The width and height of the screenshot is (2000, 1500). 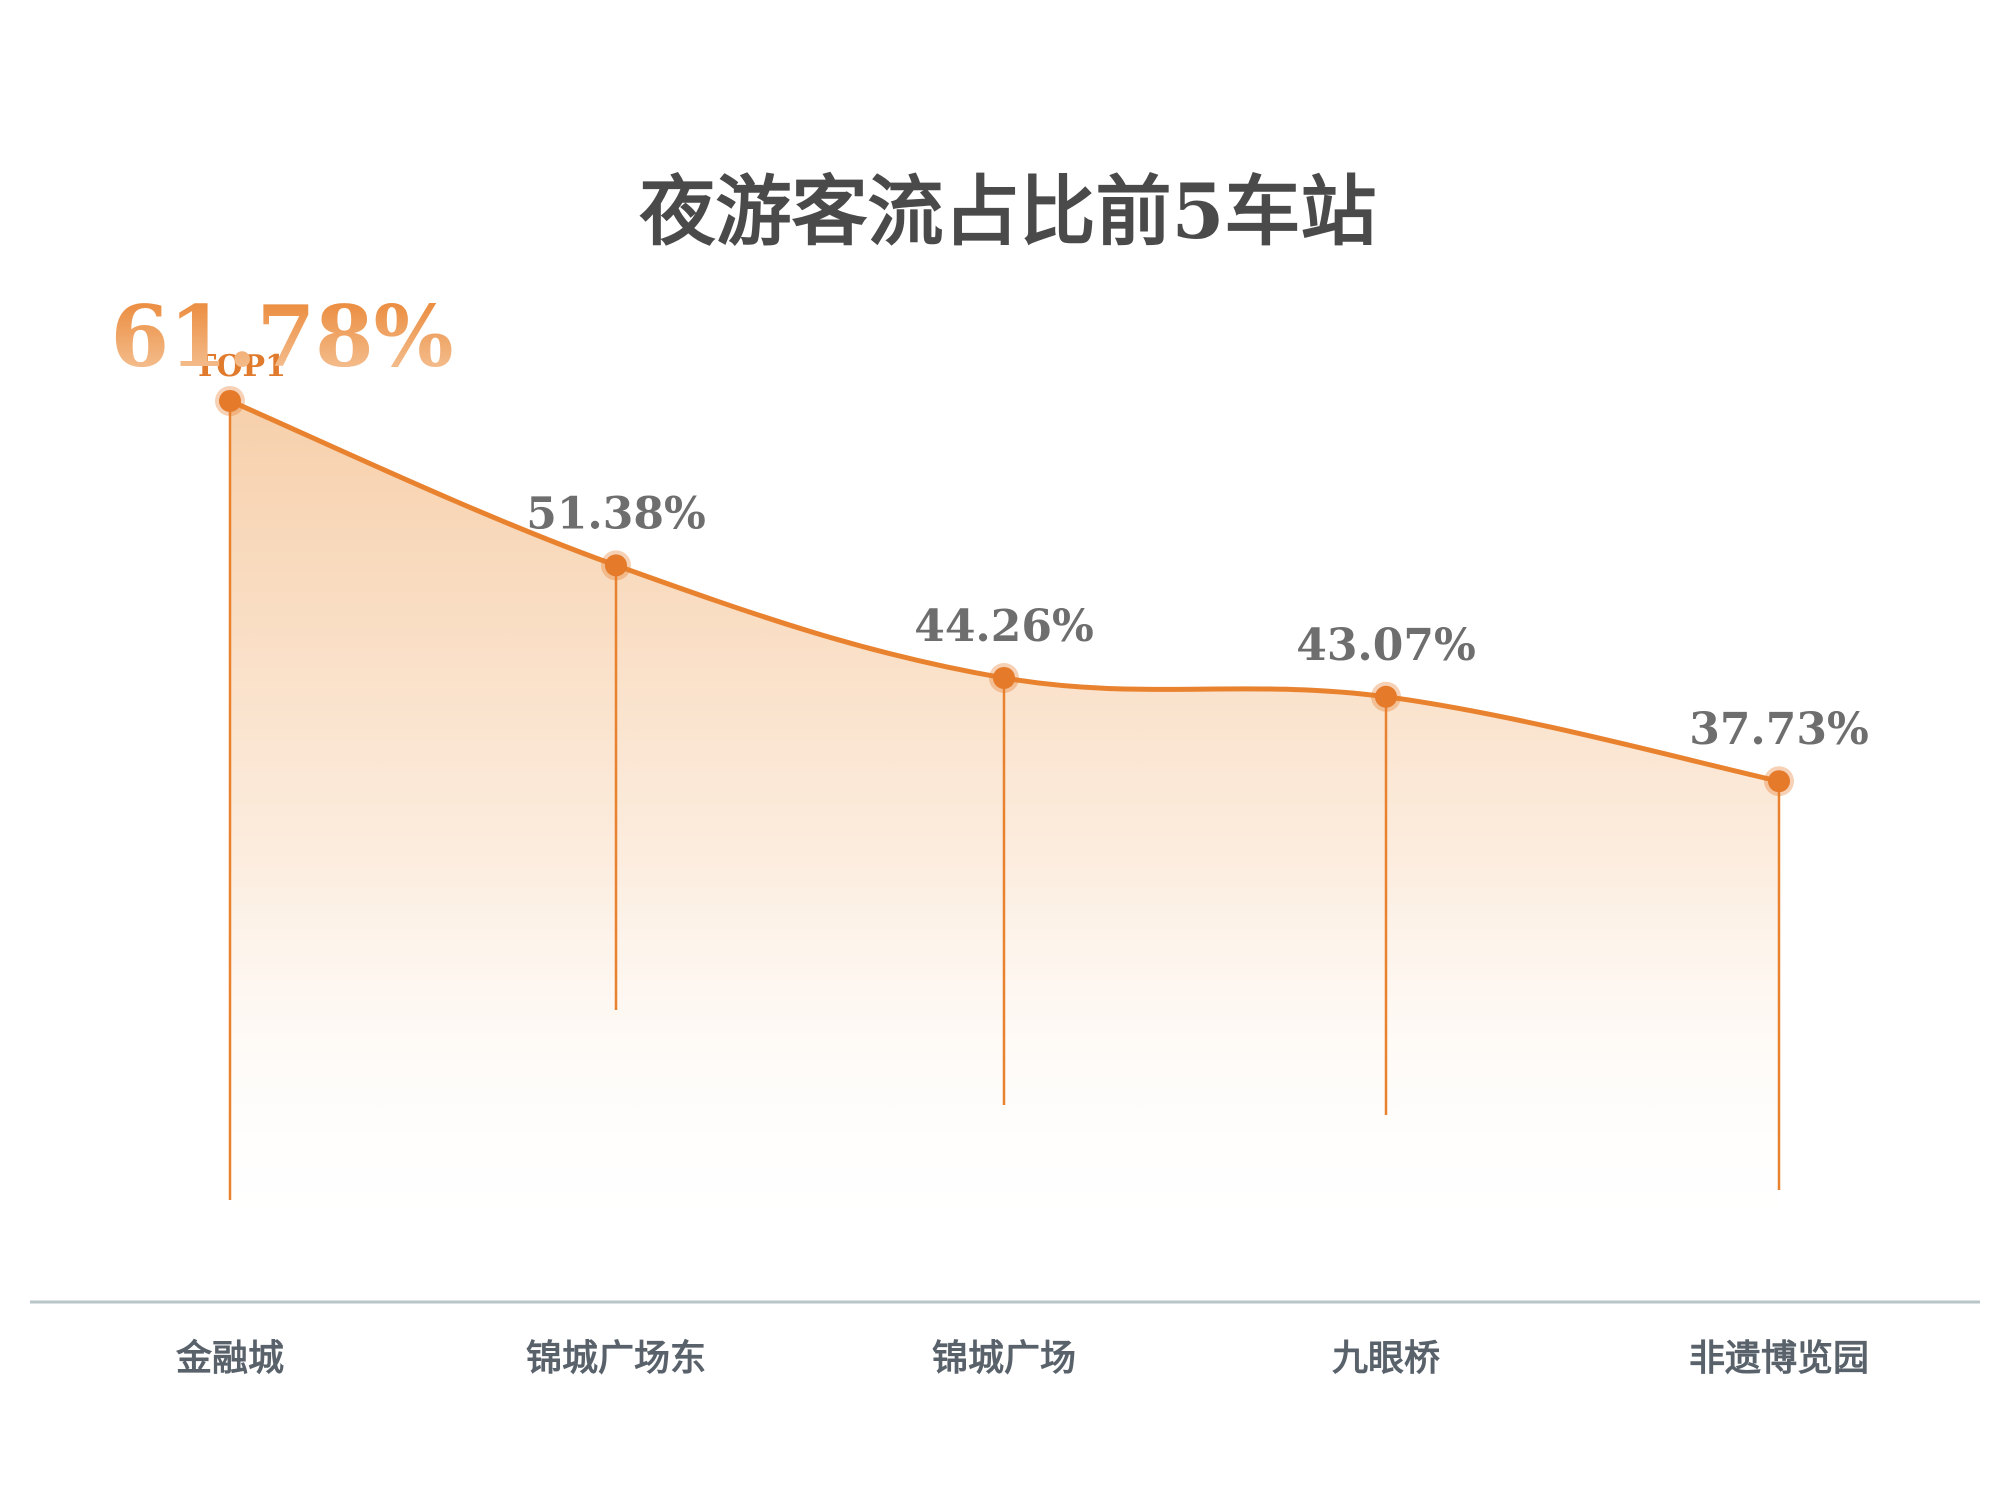 I want to click on category-label: 金融城, so click(x=229, y=1358).